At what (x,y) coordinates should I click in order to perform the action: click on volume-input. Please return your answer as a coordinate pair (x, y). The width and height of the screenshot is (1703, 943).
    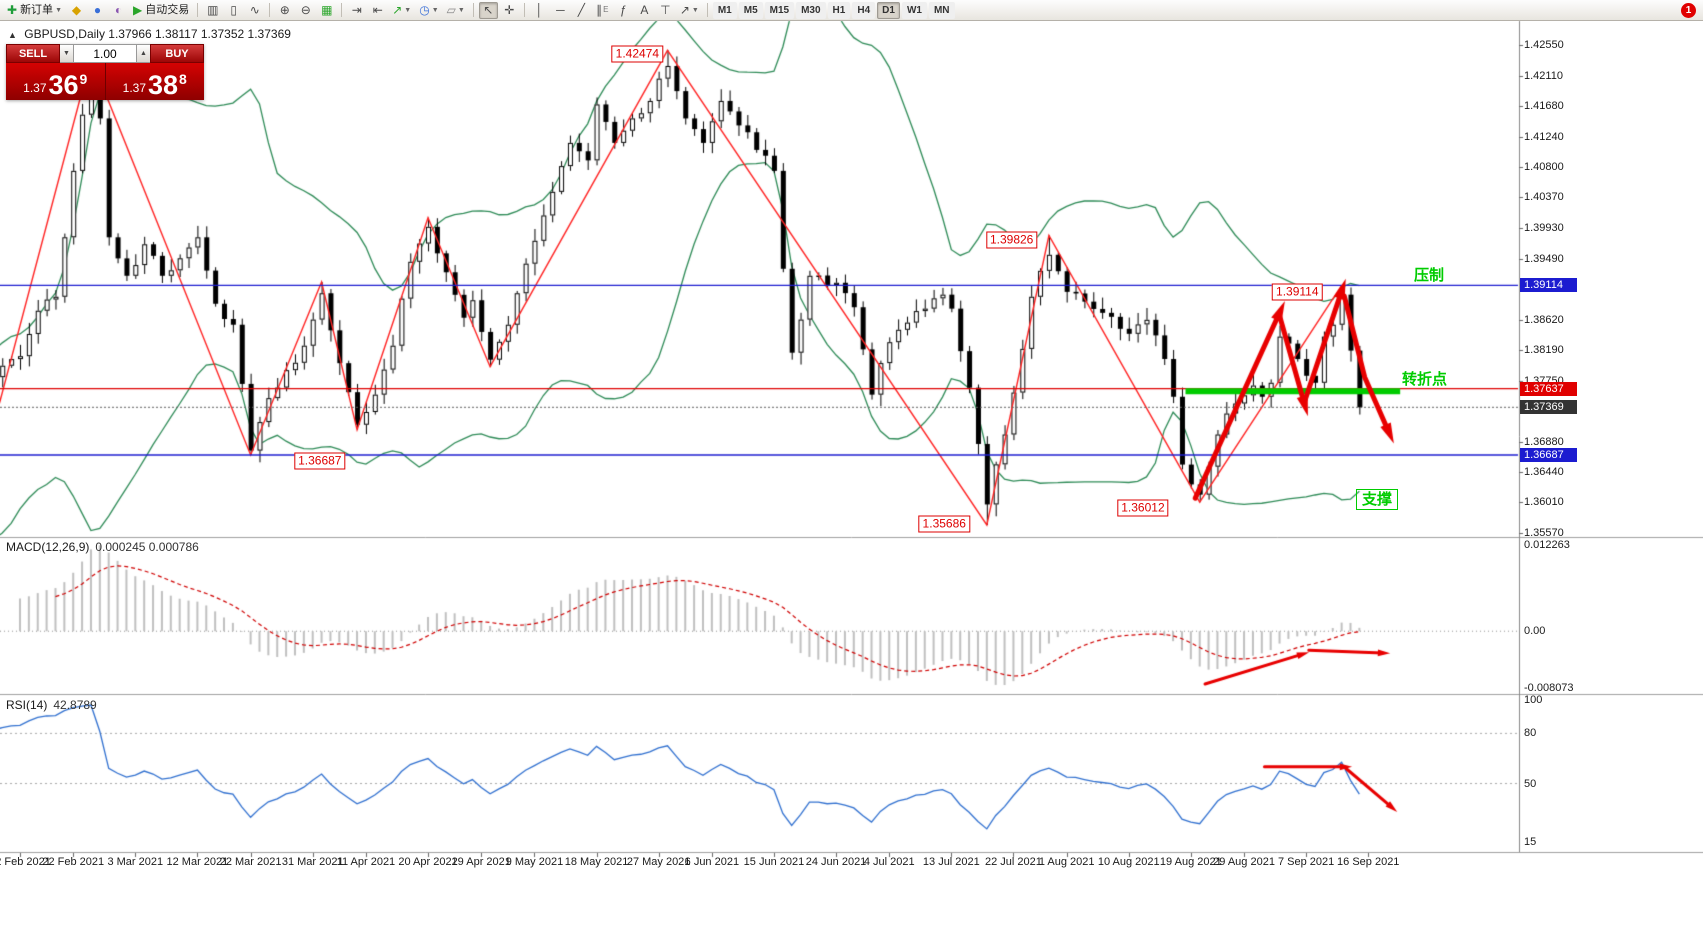
    Looking at the image, I should click on (105, 53).